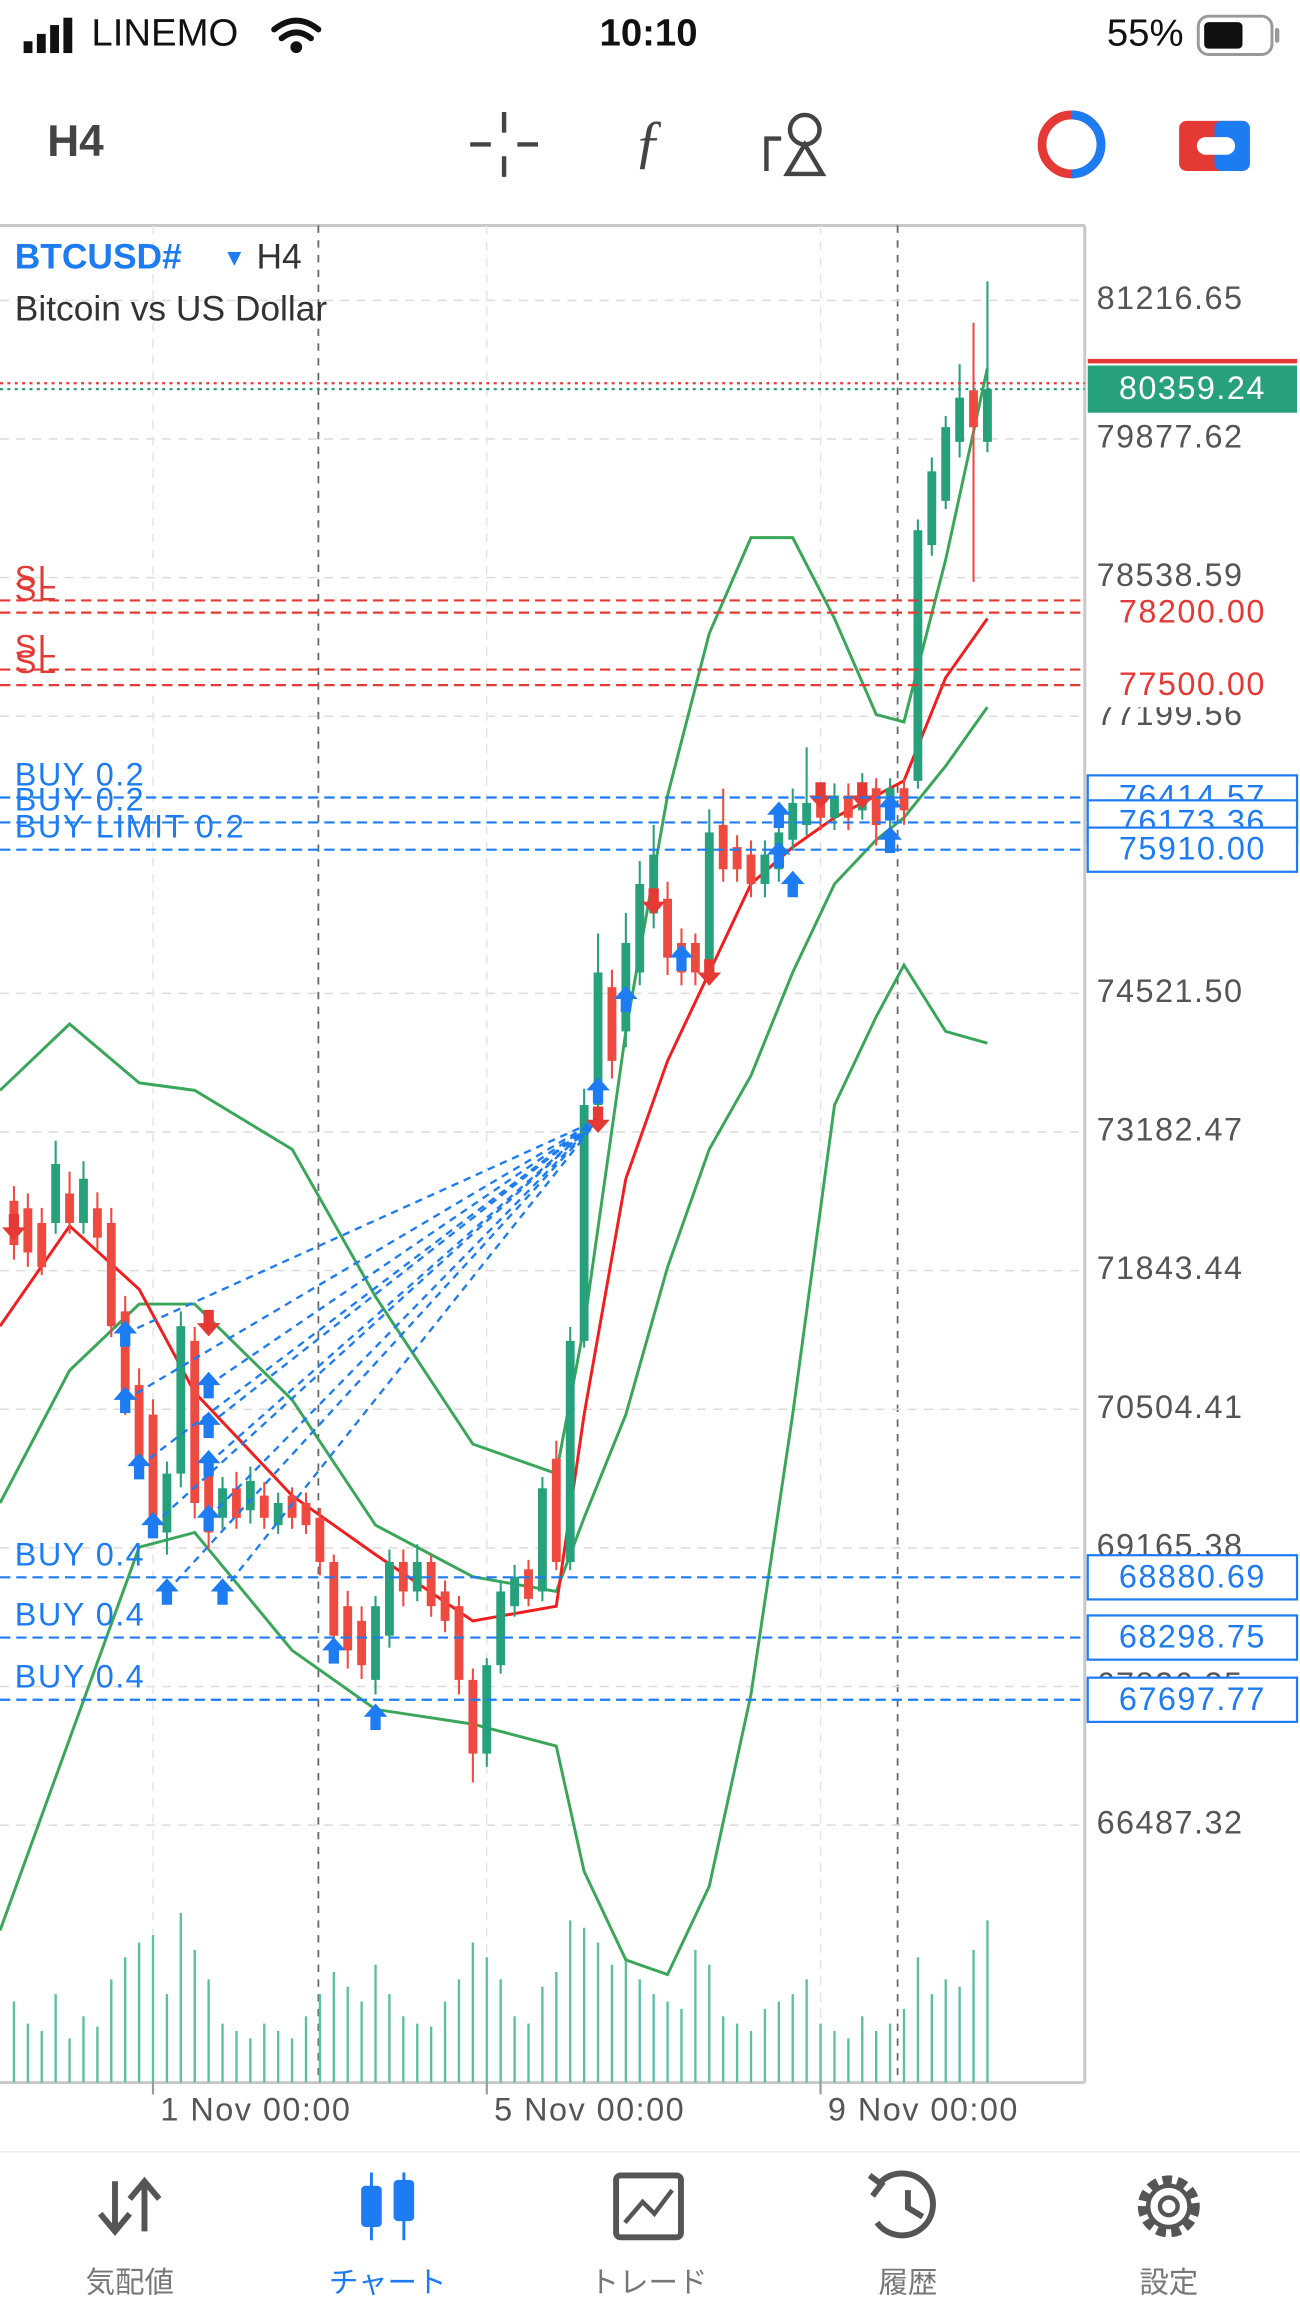 The height and width of the screenshot is (2311, 1300). I want to click on chart-tab: チャート, so click(388, 2235).